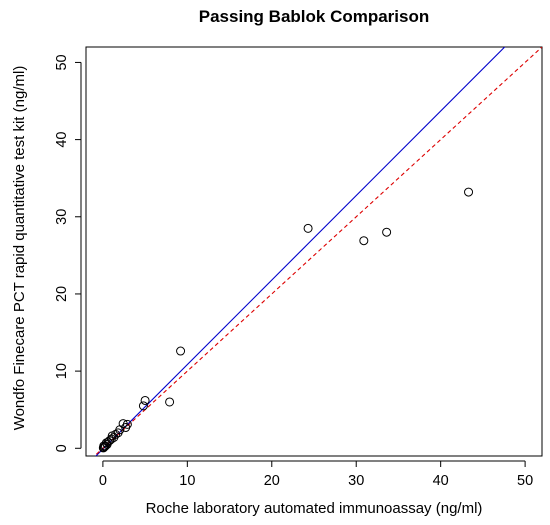 Image resolution: width=550 pixels, height=525 pixels. I want to click on x-tick-label: 50, so click(525, 481).